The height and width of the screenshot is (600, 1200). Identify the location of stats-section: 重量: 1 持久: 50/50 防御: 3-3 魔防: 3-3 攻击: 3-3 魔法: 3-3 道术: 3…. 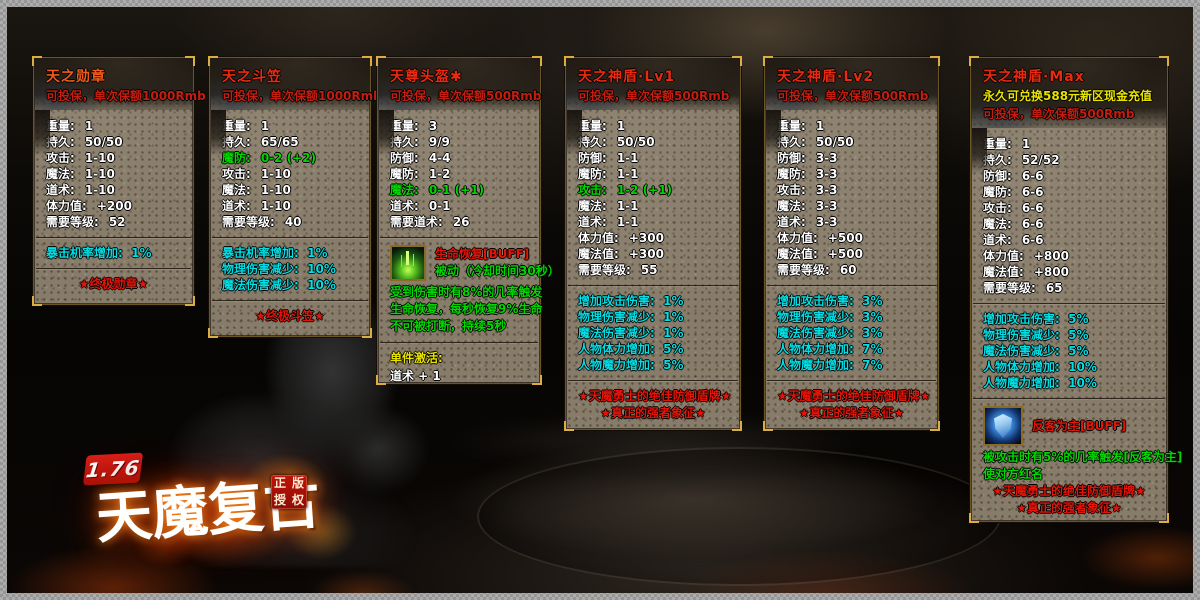
(851, 198).